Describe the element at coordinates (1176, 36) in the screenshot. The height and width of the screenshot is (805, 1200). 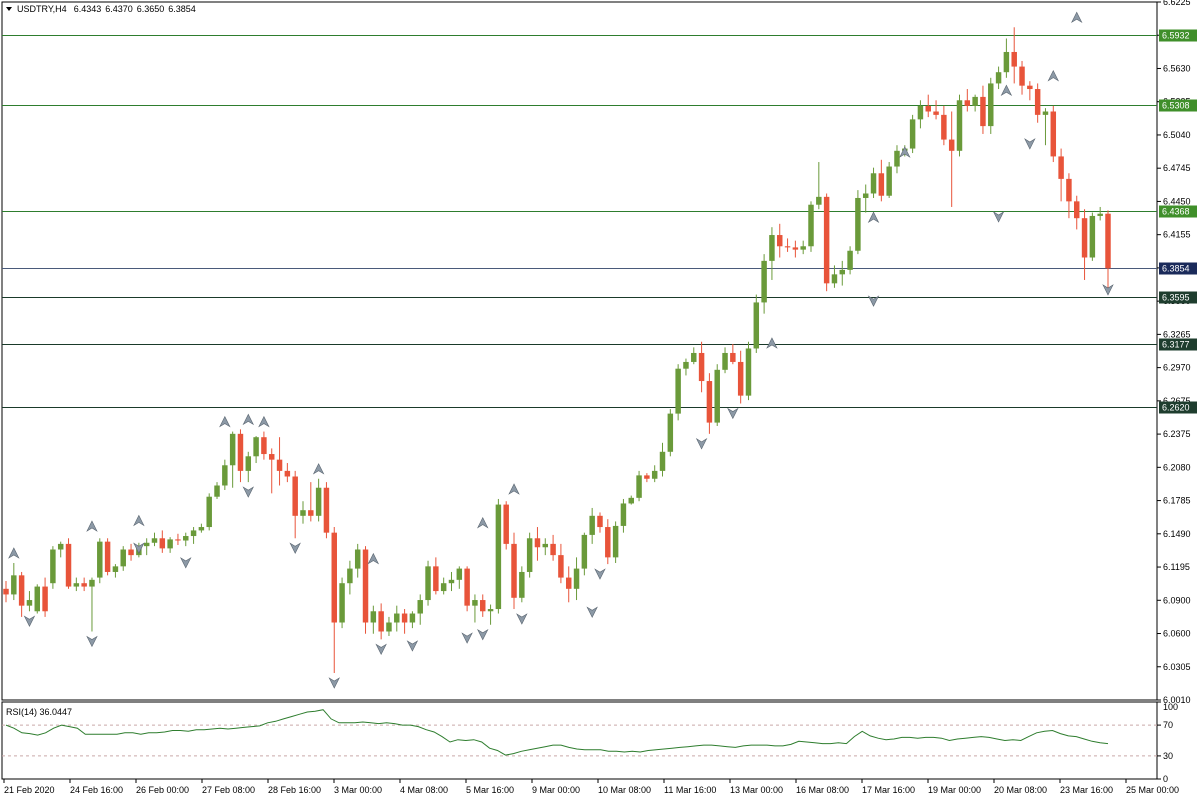
I see `level-price-label: 6.5932` at that location.